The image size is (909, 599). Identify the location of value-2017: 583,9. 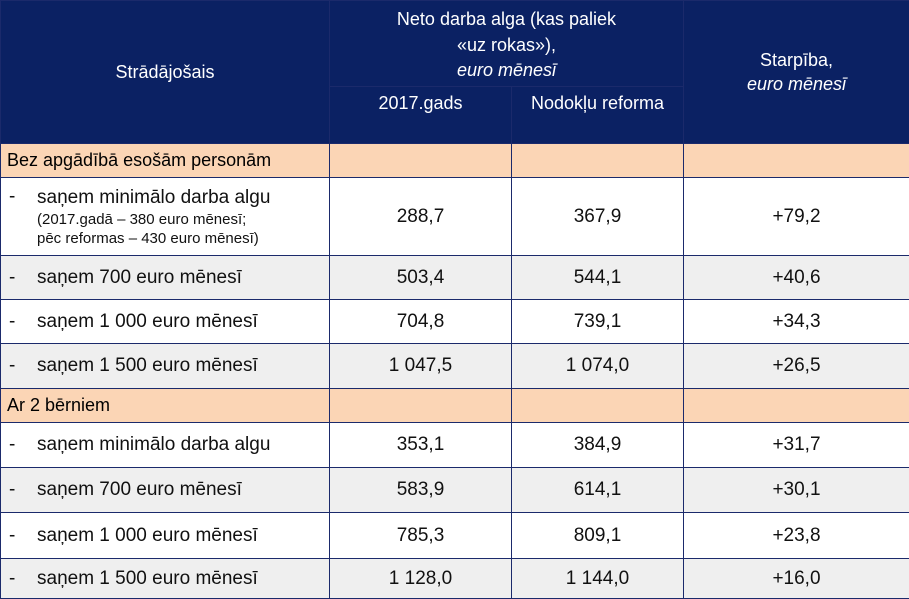
(421, 490).